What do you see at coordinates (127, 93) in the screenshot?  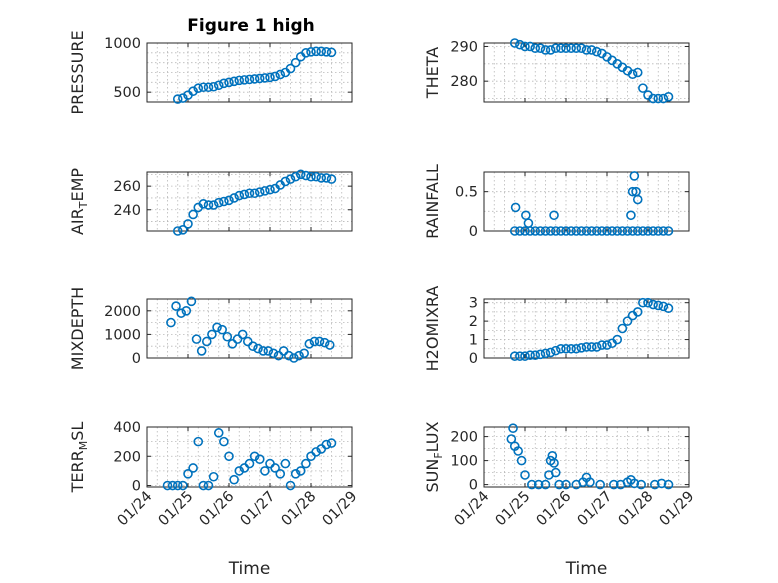 I see `y-tick-label: 500` at bounding box center [127, 93].